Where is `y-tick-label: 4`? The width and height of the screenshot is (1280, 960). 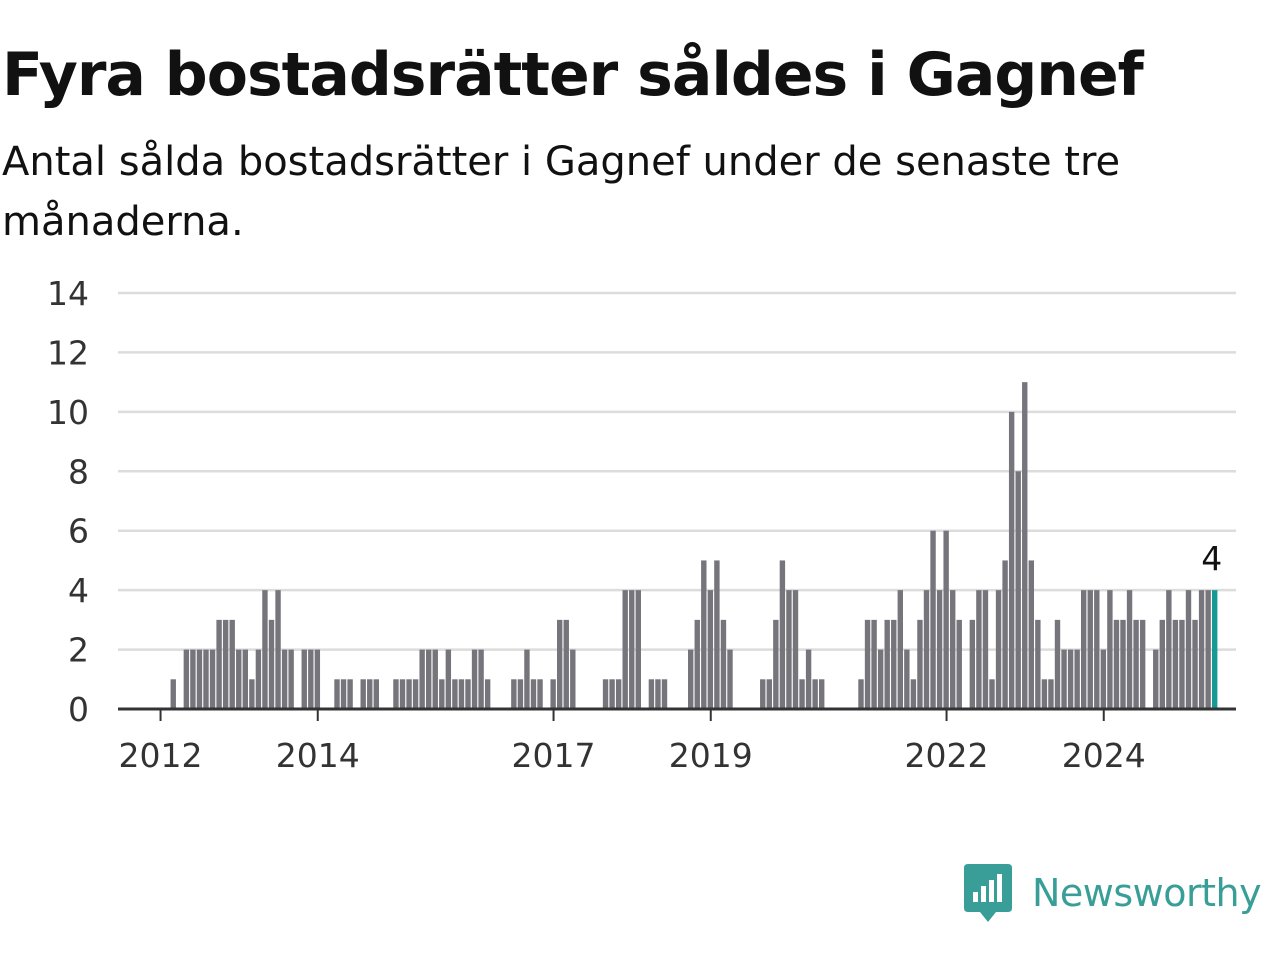
y-tick-label: 4 is located at coordinates (78, 590).